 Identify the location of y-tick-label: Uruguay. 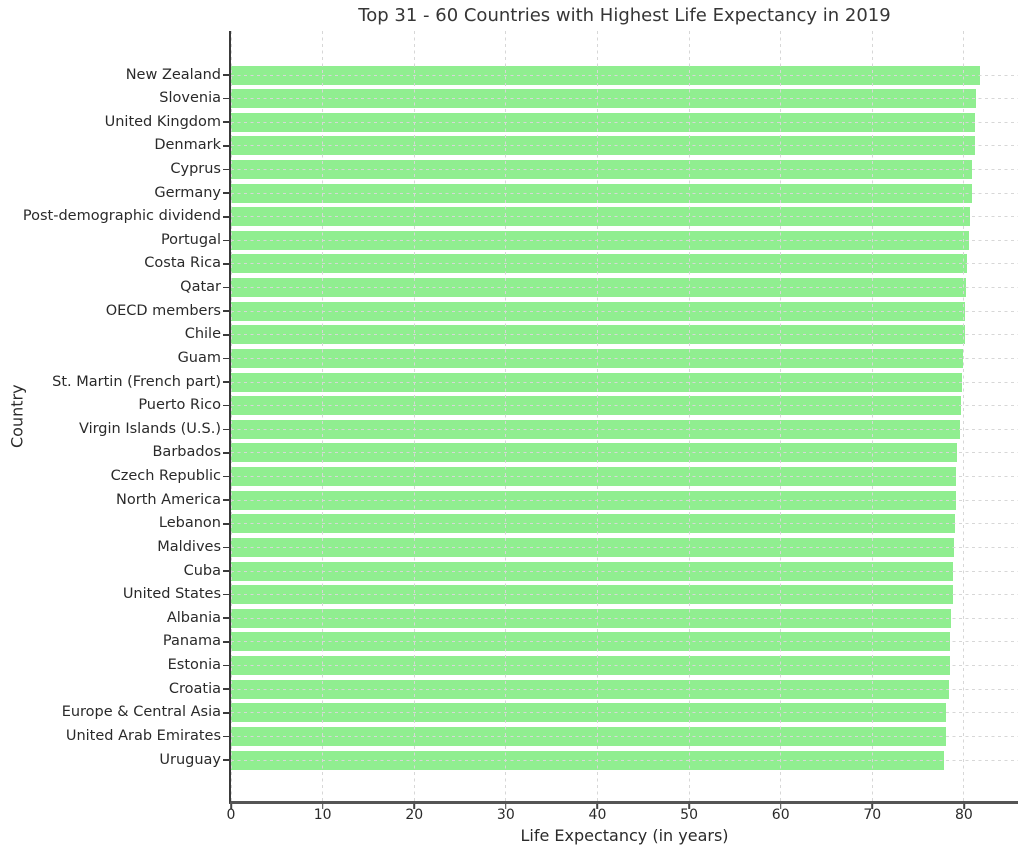
(190, 759).